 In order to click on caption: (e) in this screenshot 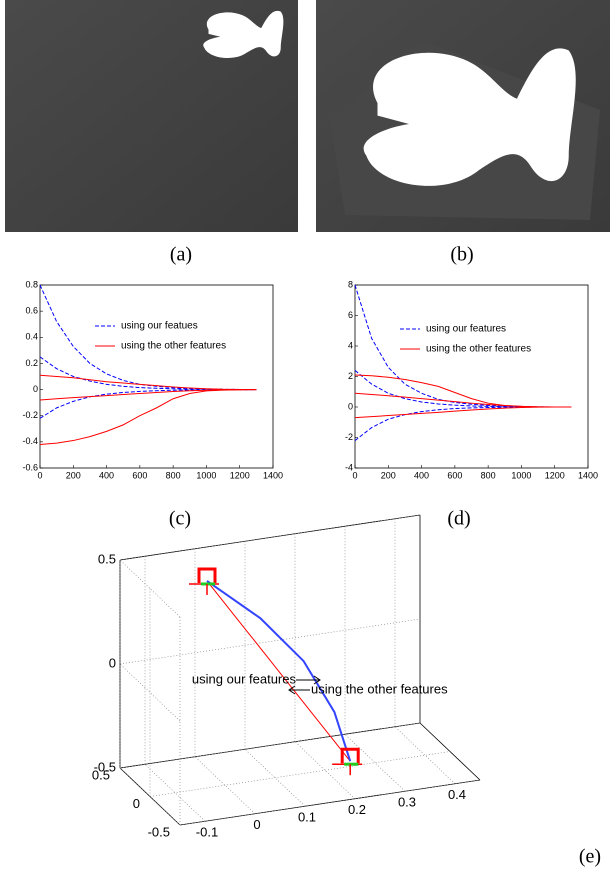, I will do `click(590, 857)`.